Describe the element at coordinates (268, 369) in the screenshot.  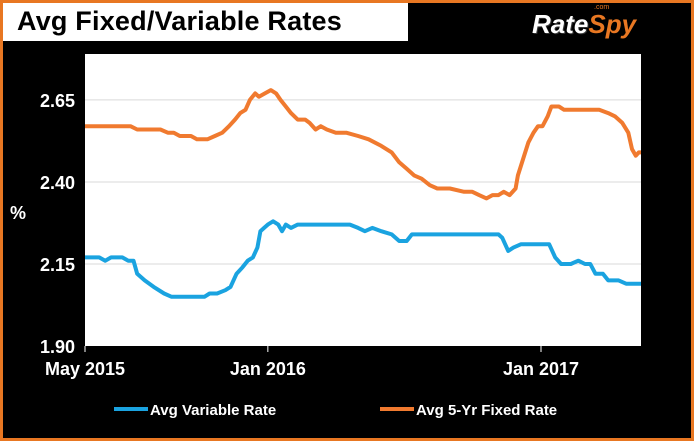
I see `x-tick-label: Jan 2016` at that location.